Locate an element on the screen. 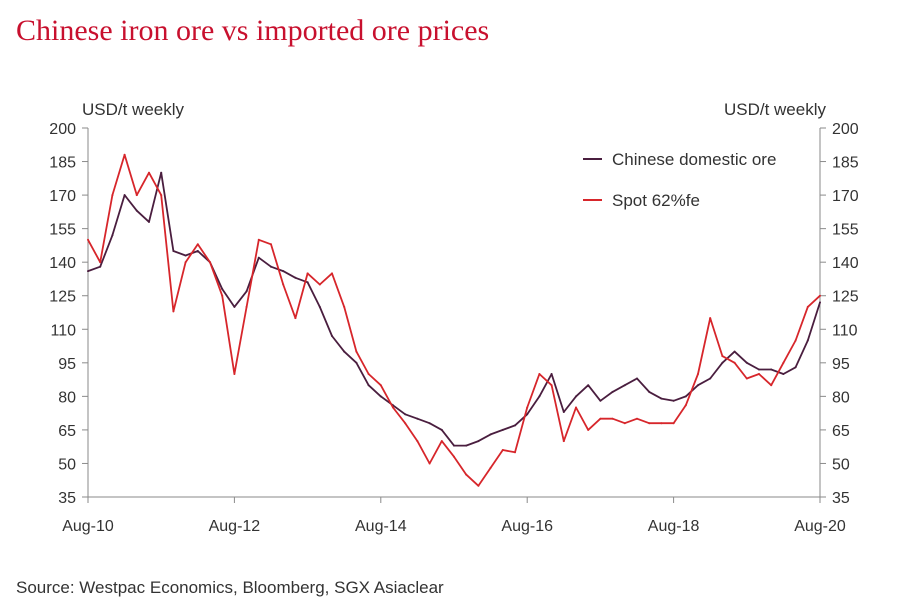 This screenshot has width=912, height=616. left-axis-unit-label: USD/t weekly is located at coordinates (133, 109).